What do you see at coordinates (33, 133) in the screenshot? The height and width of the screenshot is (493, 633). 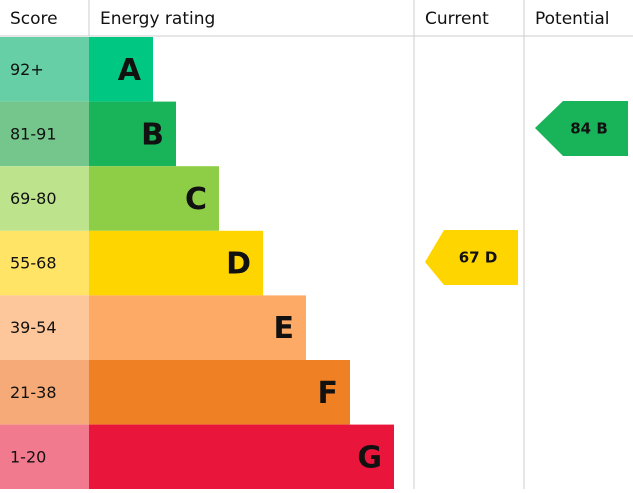 I see `score-label: 81-91` at bounding box center [33, 133].